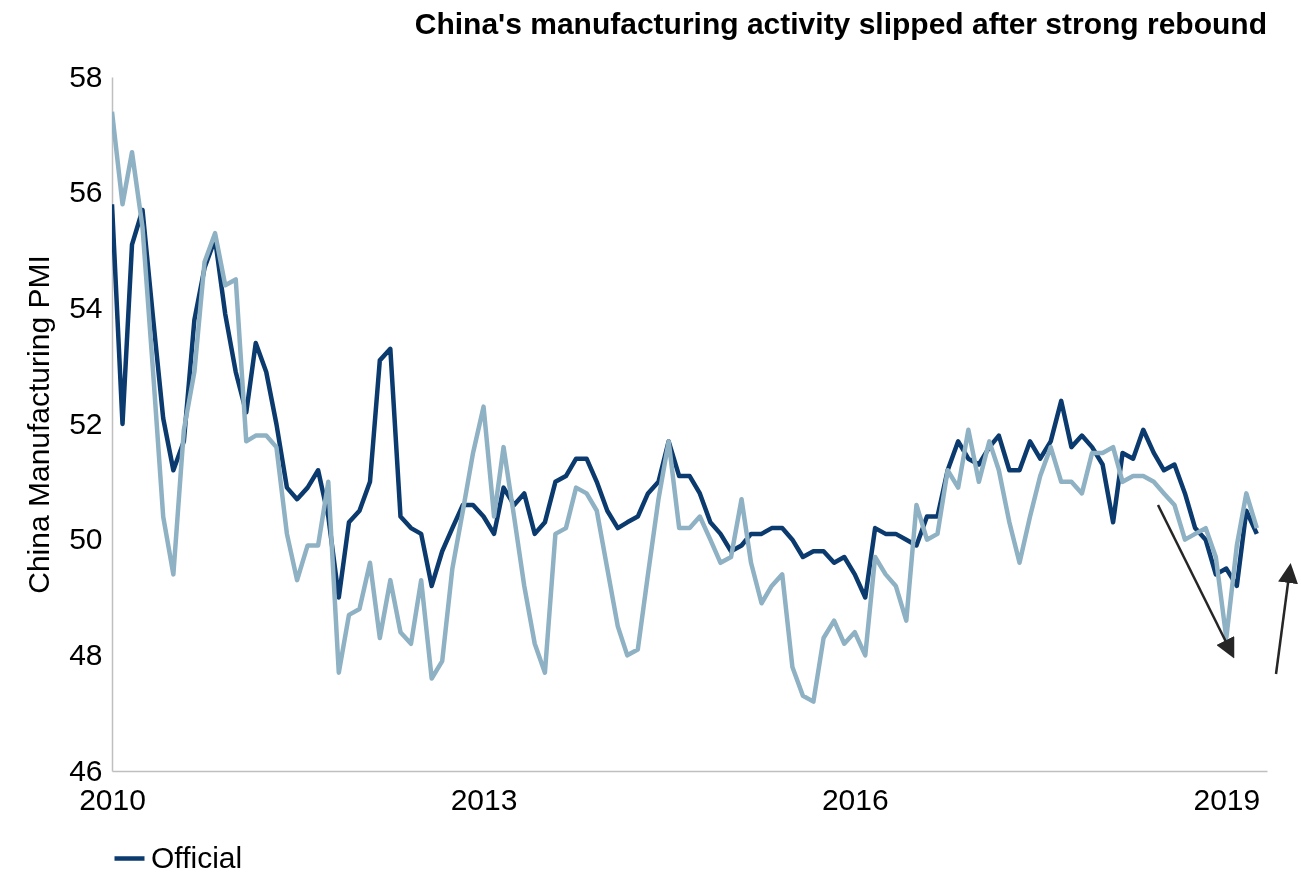  What do you see at coordinates (86, 307) in the screenshot?
I see `y-tick-label: 54` at bounding box center [86, 307].